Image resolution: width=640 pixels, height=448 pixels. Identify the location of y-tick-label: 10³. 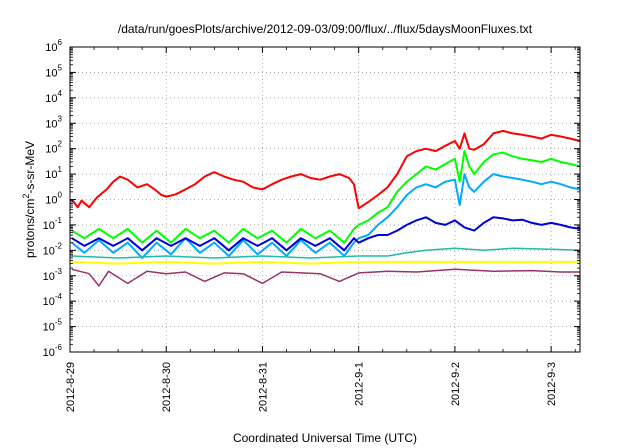
(53, 122).